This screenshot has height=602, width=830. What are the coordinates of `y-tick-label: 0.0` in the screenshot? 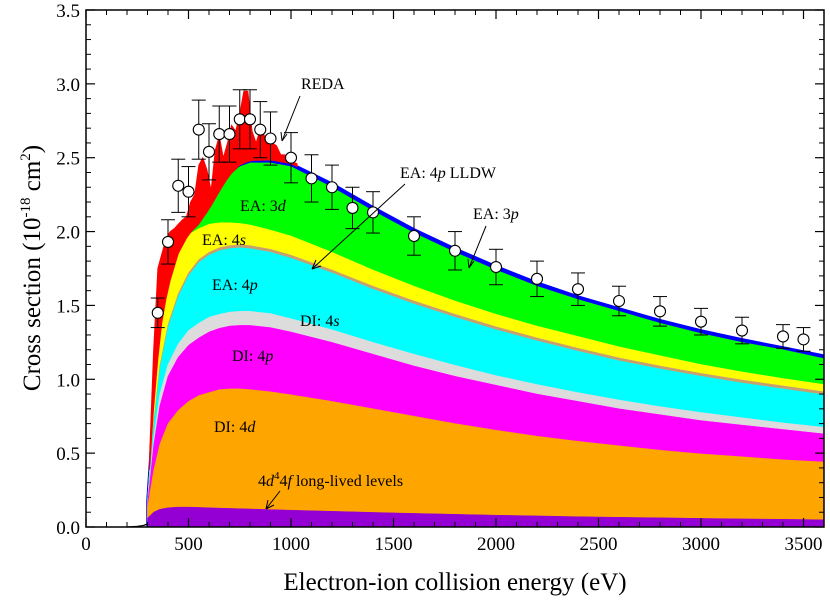 It's located at (68, 528).